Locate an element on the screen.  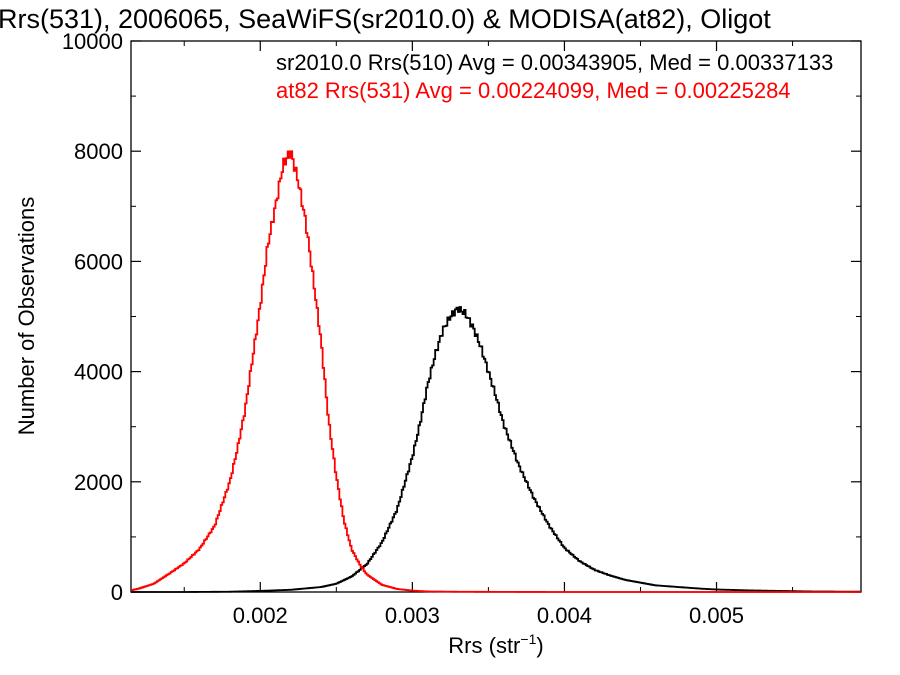
y-tick-label: 8000 is located at coordinates (98, 151).